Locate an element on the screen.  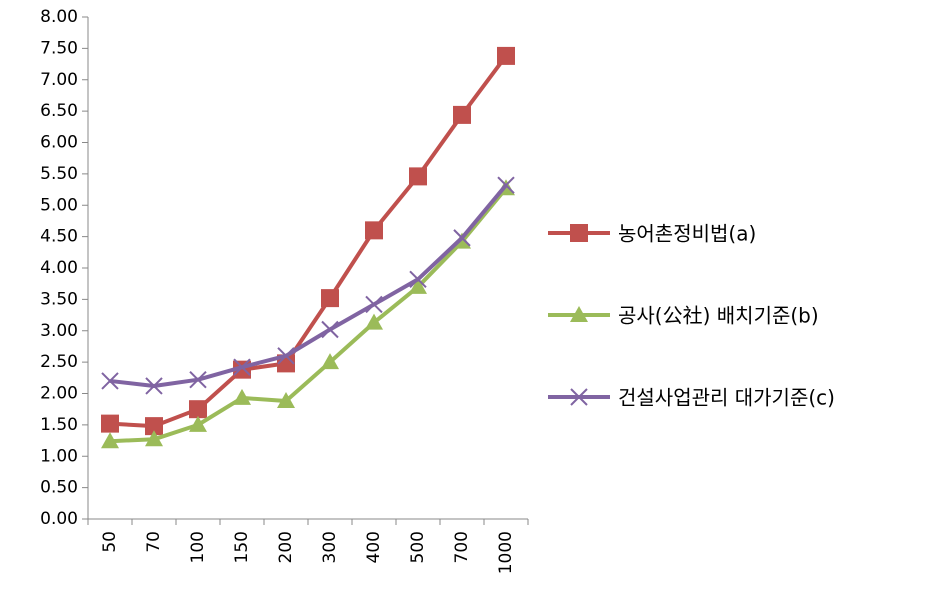
y-tick-label: 0.50 is located at coordinates (59, 488).